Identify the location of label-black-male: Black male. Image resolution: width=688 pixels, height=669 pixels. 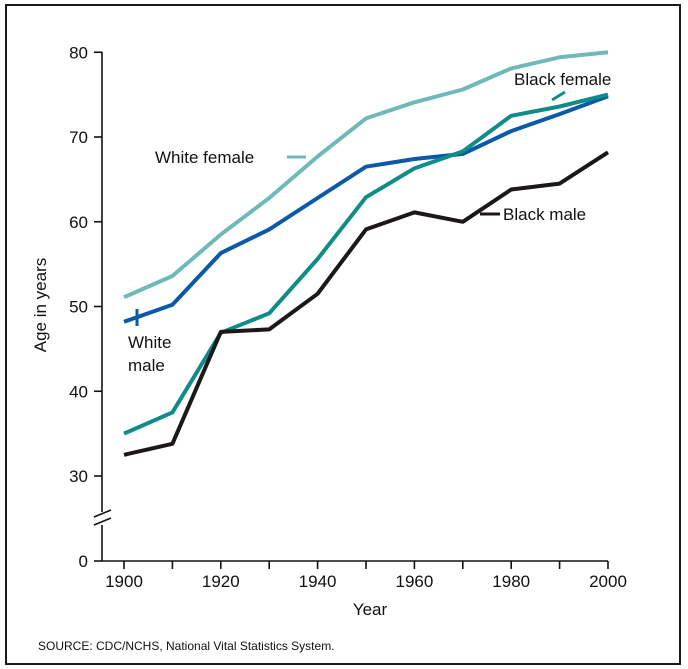
(544, 214).